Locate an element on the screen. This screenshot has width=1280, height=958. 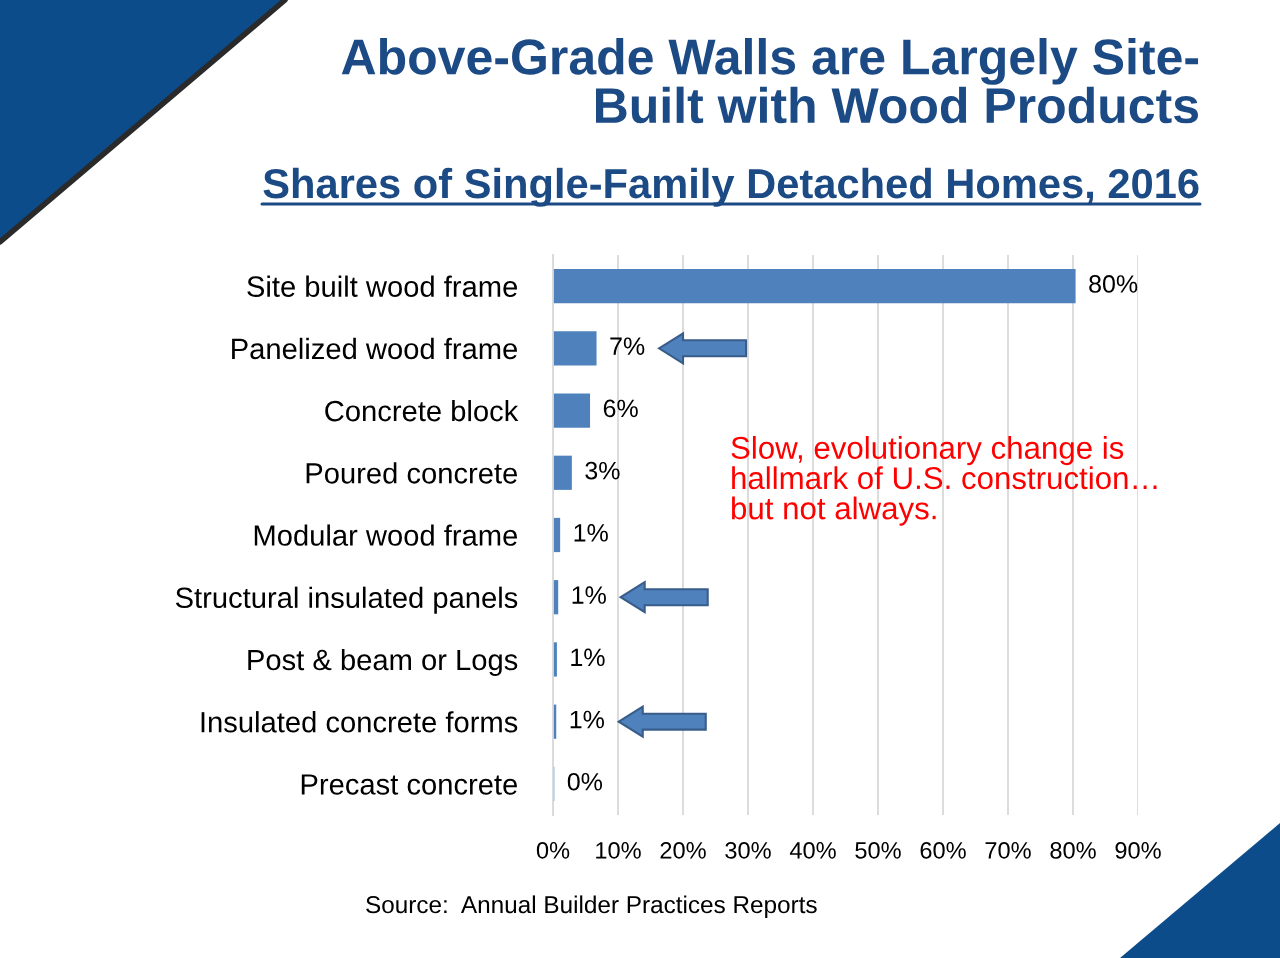
x-tick-label: 60% is located at coordinates (943, 850).